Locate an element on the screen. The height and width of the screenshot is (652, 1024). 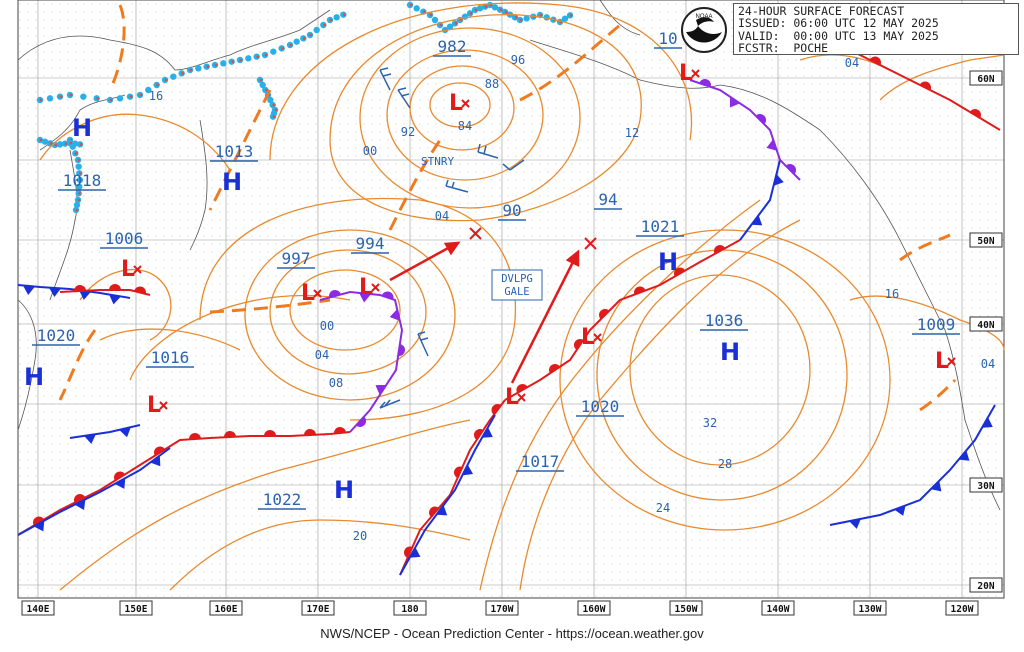
lon-label: 160E is located at coordinates (226, 609).